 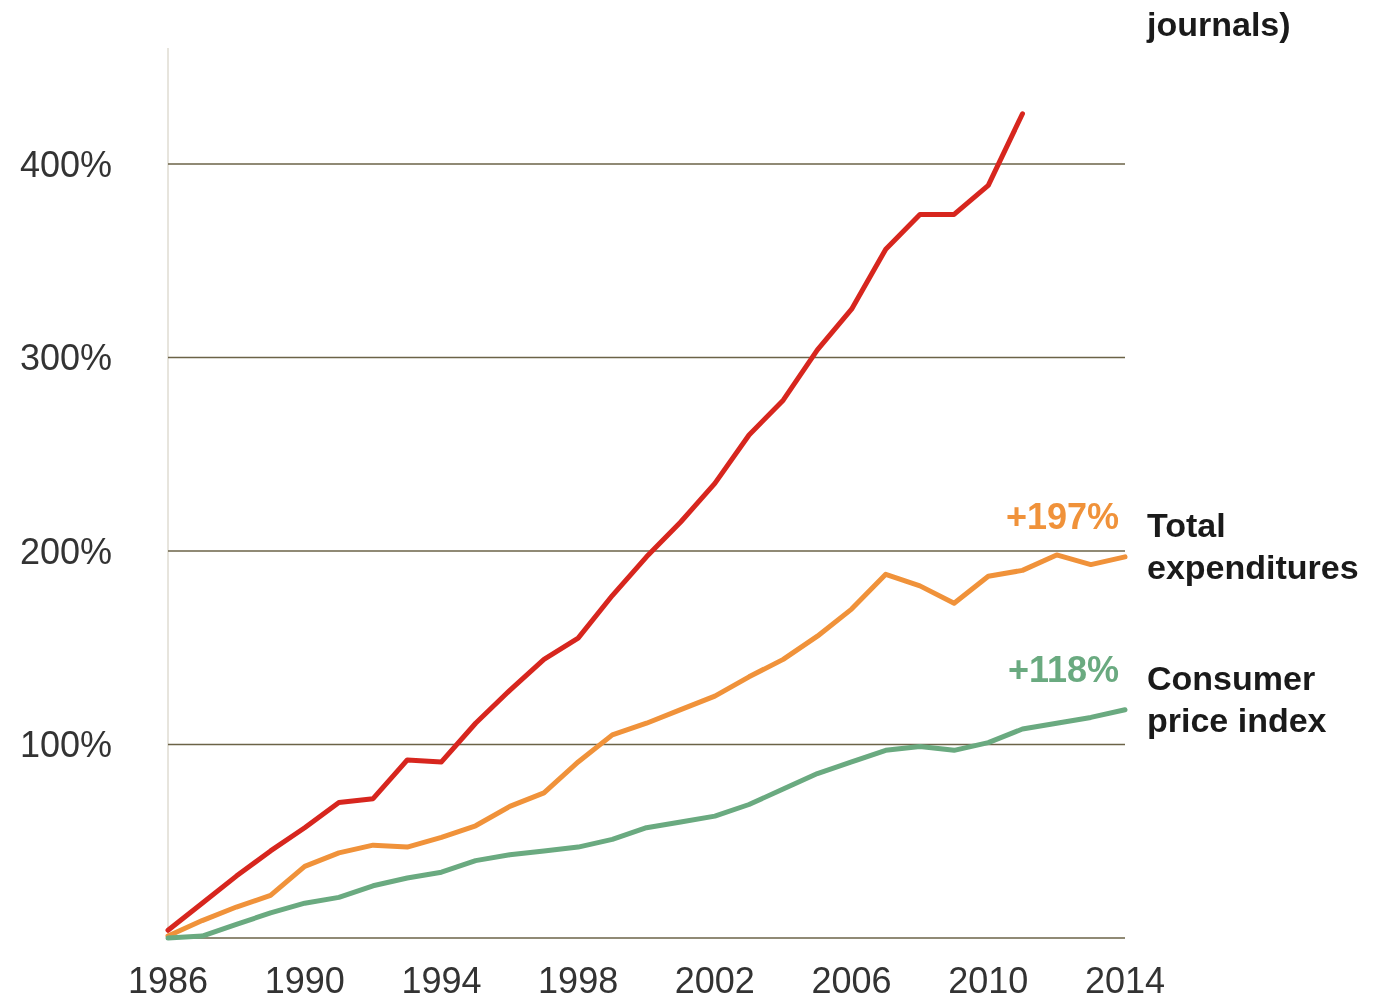 I want to click on annotation: +197%, so click(x=1062, y=516).